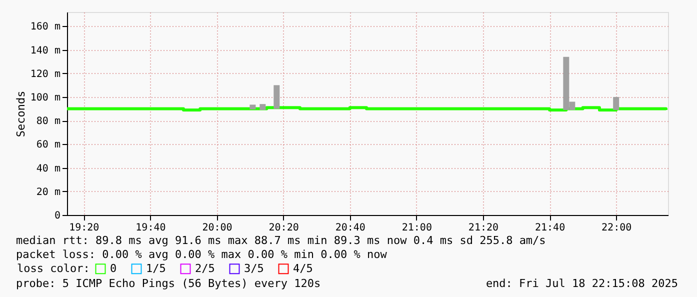  What do you see at coordinates (48, 192) in the screenshot?
I see `y-tick-label: 20 m` at bounding box center [48, 192].